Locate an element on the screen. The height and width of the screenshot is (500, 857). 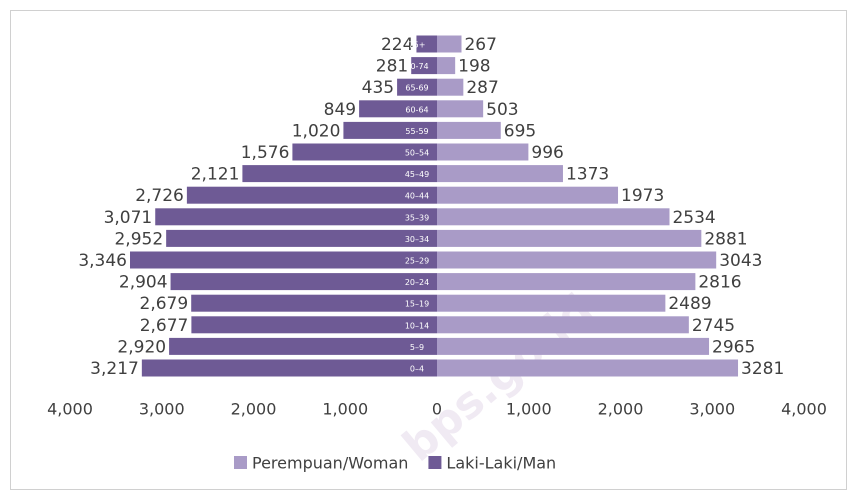
age-label: 45–49 is located at coordinates (417, 174).